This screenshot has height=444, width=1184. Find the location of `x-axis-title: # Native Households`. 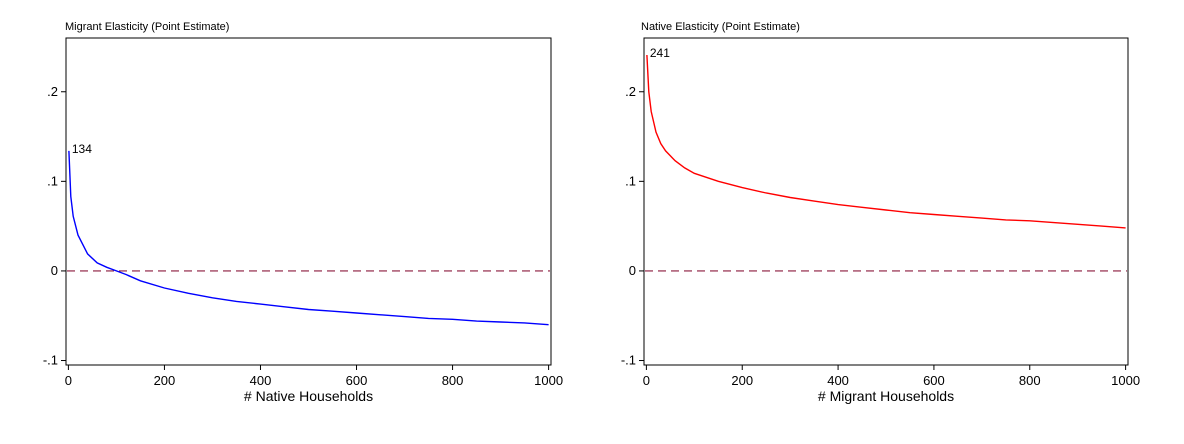

x-axis-title: # Native Households is located at coordinates (308, 396).